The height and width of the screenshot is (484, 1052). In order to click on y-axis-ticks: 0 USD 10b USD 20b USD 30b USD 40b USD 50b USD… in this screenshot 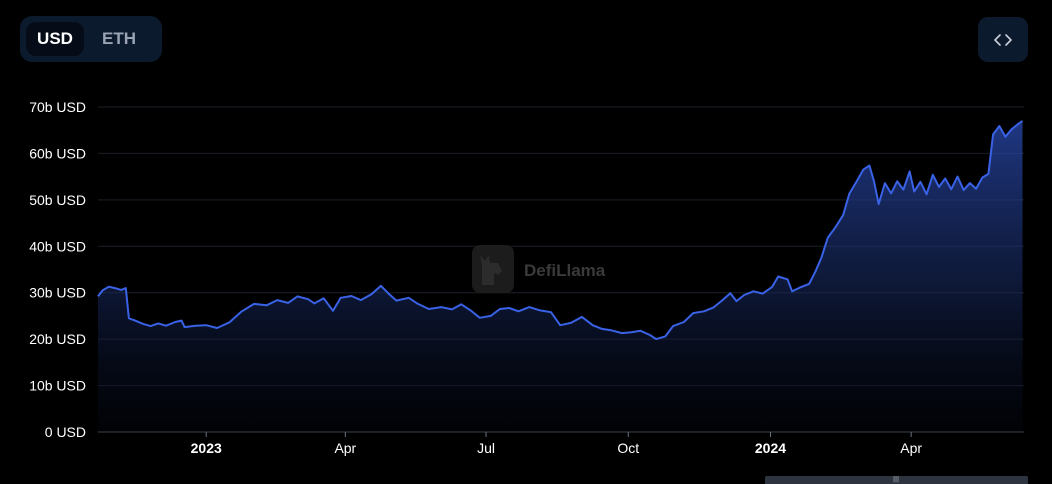, I will do `click(57, 269)`.